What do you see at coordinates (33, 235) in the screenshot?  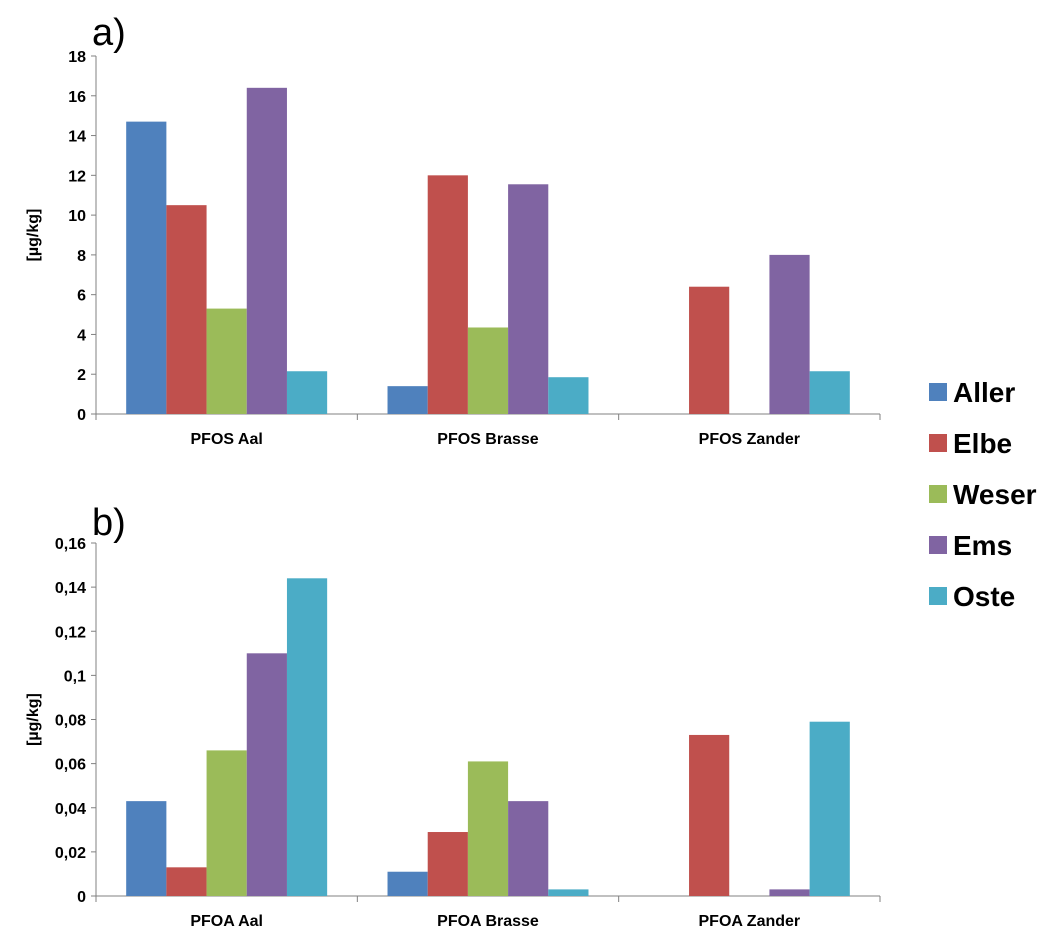 I see `chart-a-y-axis-label: [µg/kg]` at bounding box center [33, 235].